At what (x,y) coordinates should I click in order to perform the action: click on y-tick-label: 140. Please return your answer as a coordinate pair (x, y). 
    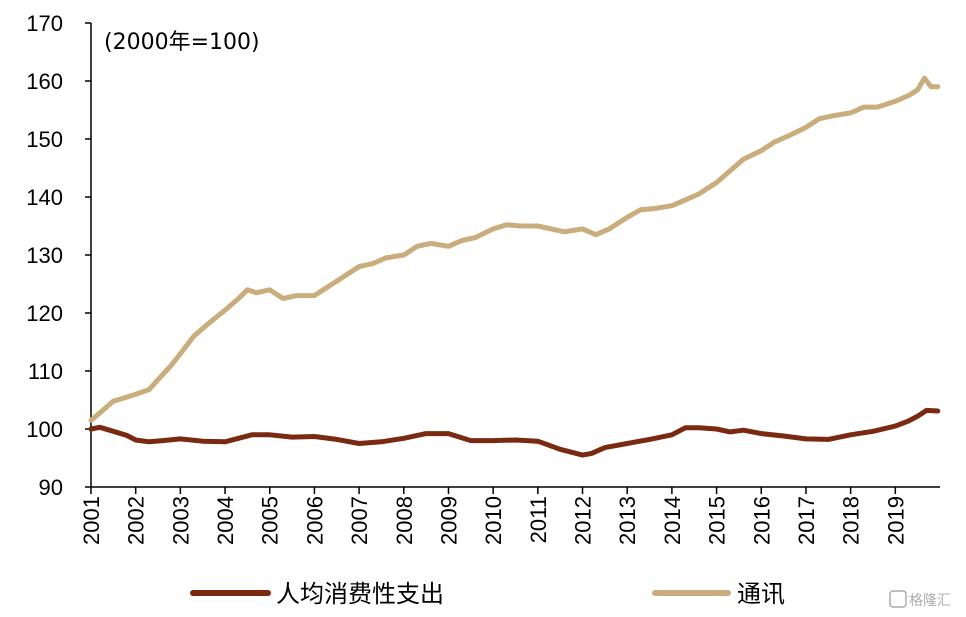
    Looking at the image, I should click on (44, 197).